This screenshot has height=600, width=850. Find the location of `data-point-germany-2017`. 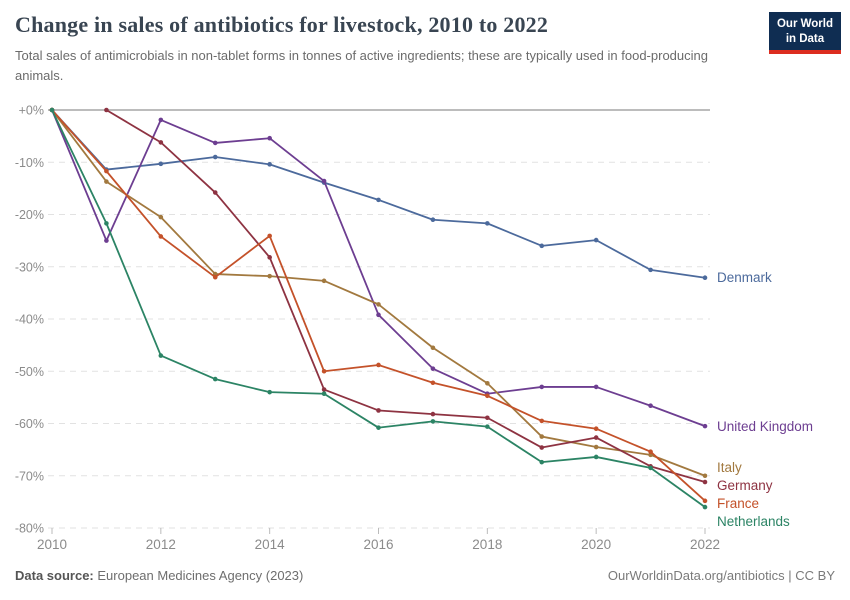

data-point-germany-2017 is located at coordinates (433, 414).